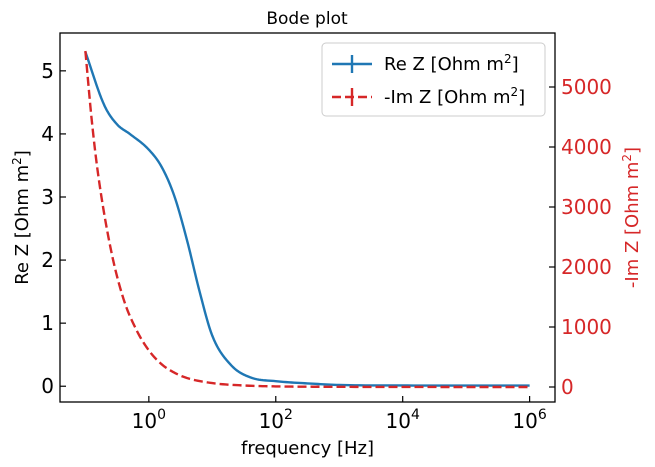 The width and height of the screenshot is (655, 467). What do you see at coordinates (47, 197) in the screenshot?
I see `left-y-tick-label: 3` at bounding box center [47, 197].